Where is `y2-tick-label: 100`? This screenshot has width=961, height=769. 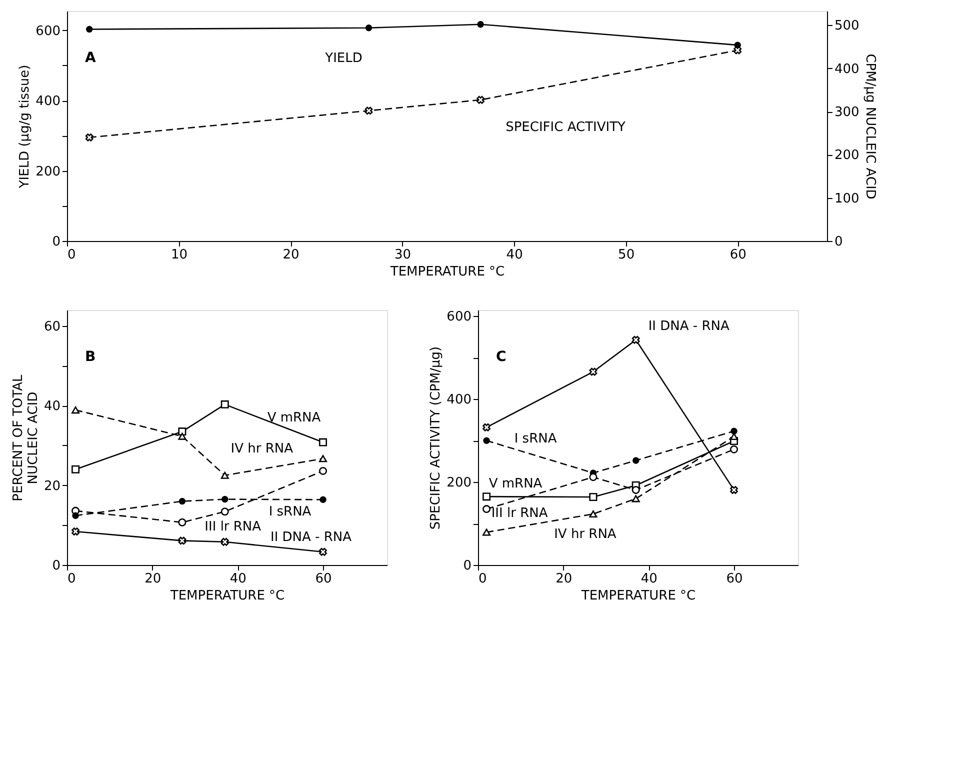 y2-tick-label: 100 is located at coordinates (847, 198).